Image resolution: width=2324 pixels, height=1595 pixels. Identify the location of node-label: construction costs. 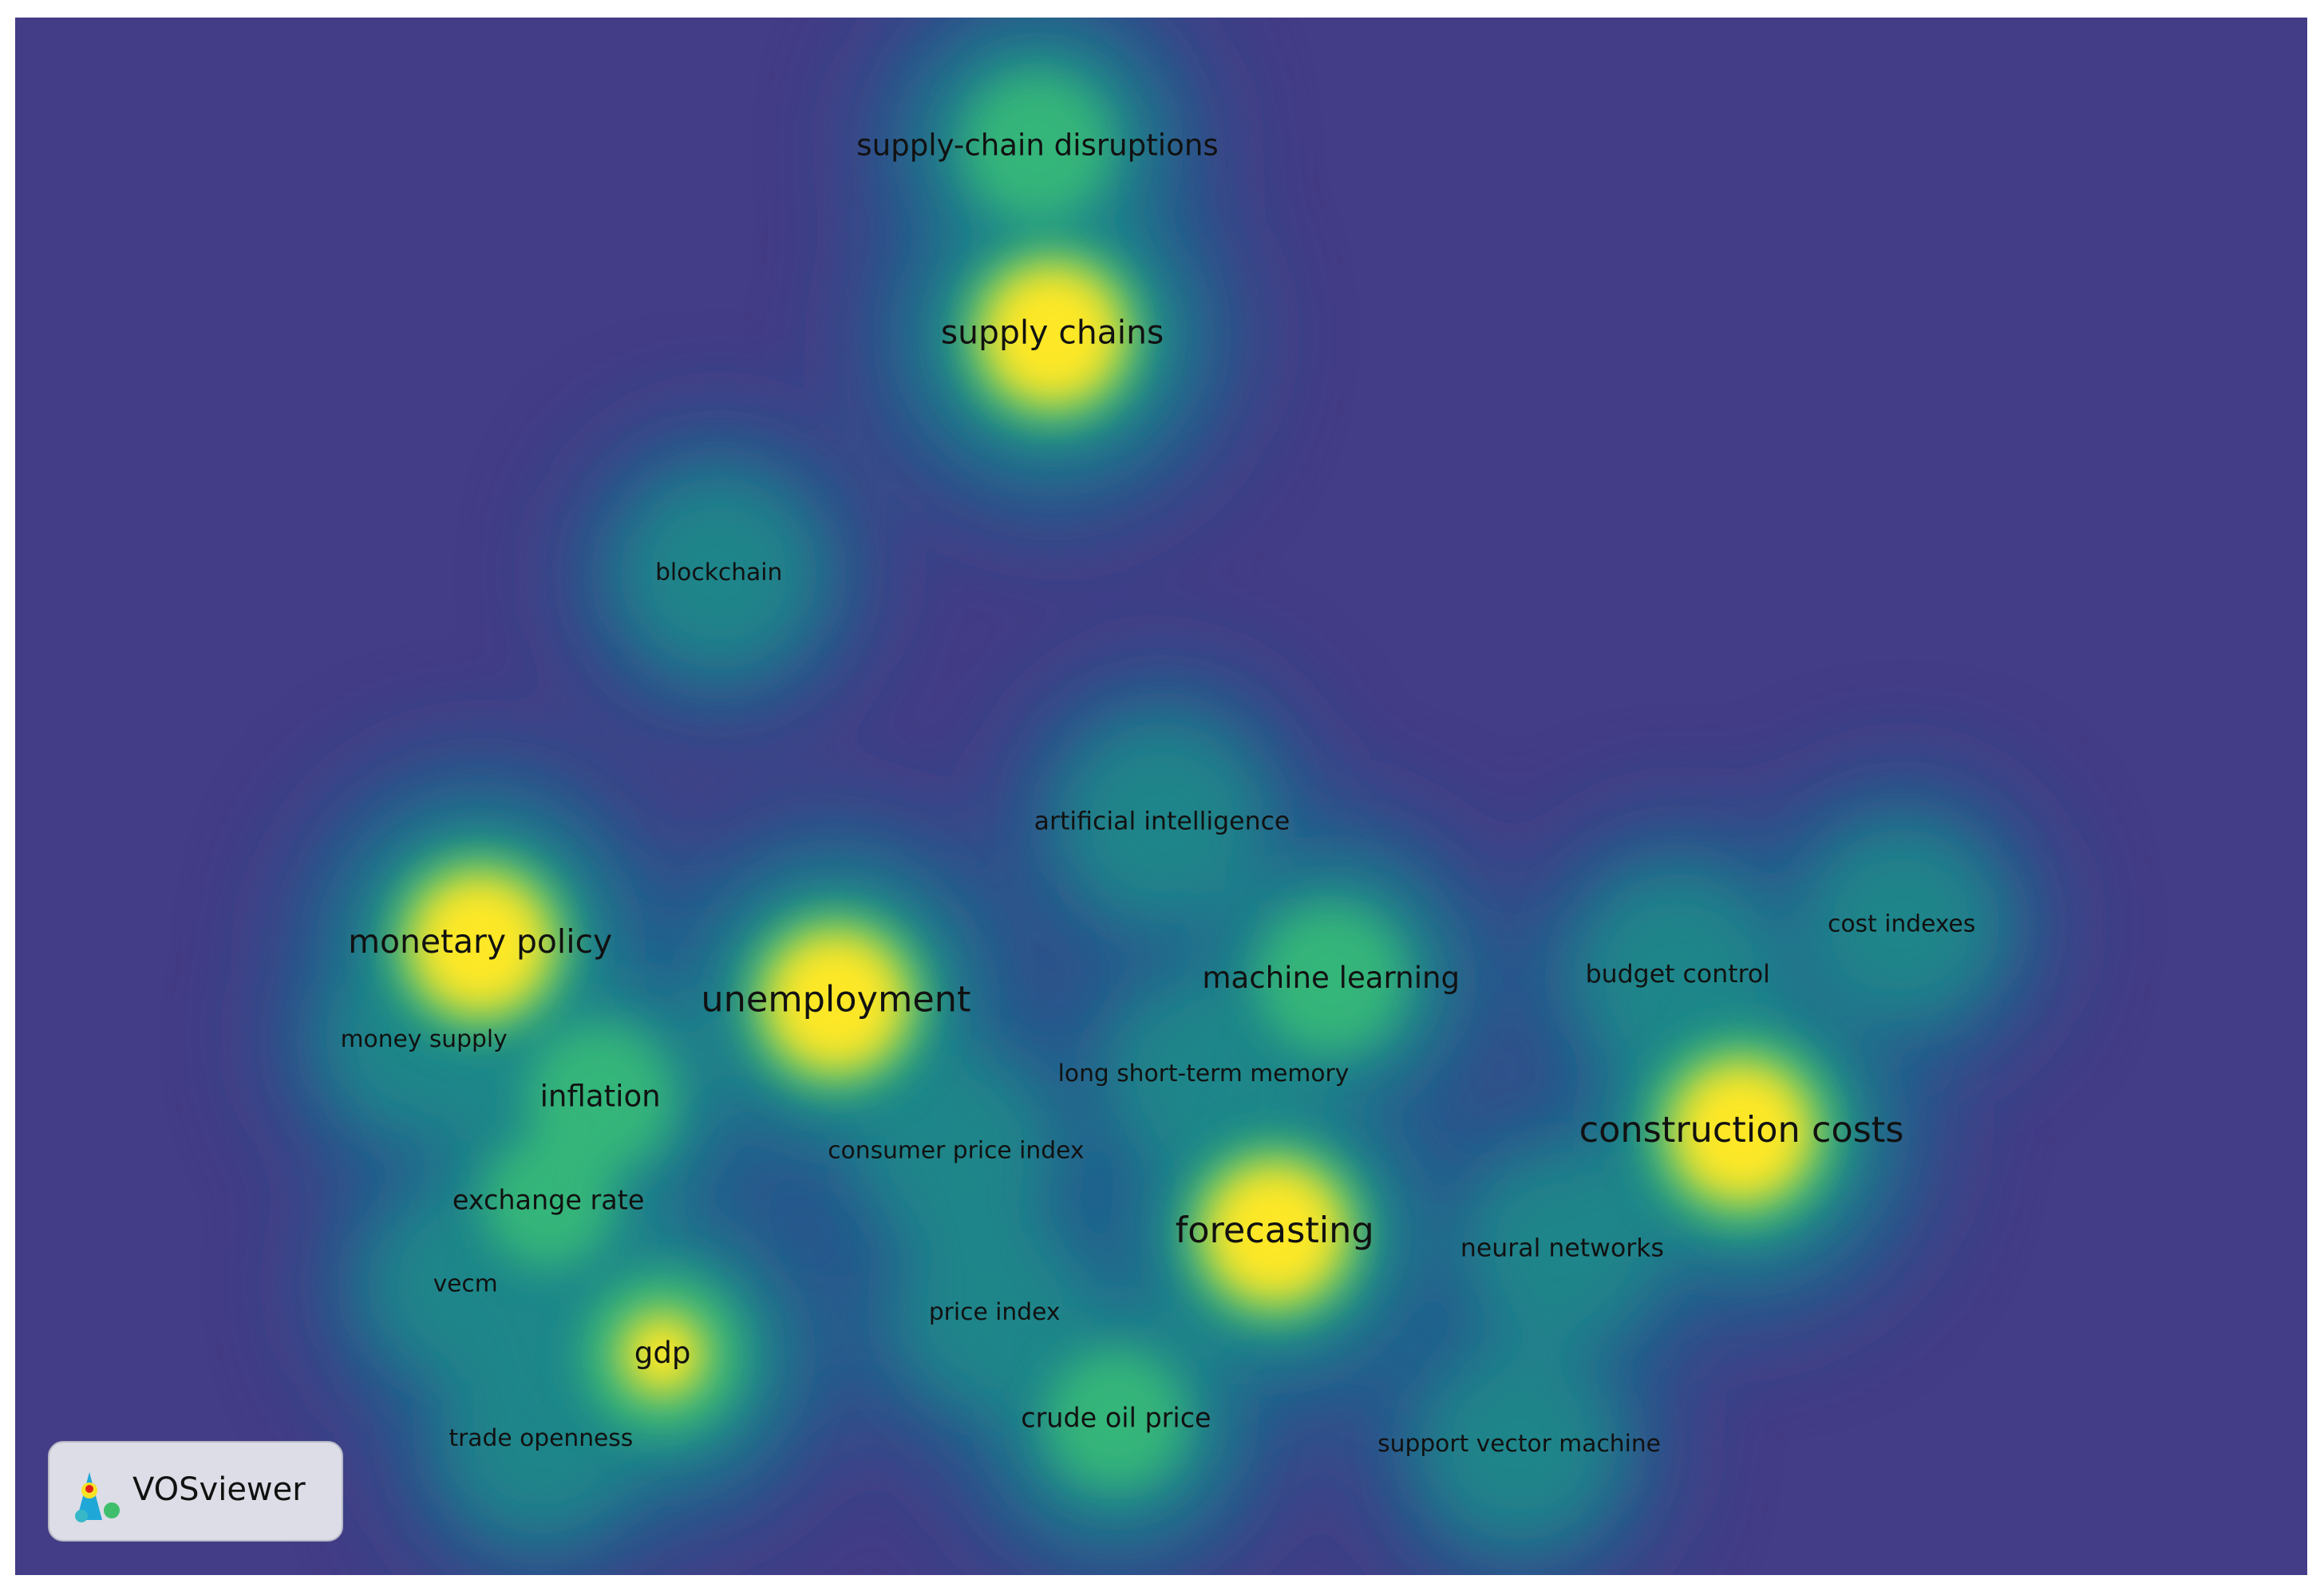
(1742, 1130).